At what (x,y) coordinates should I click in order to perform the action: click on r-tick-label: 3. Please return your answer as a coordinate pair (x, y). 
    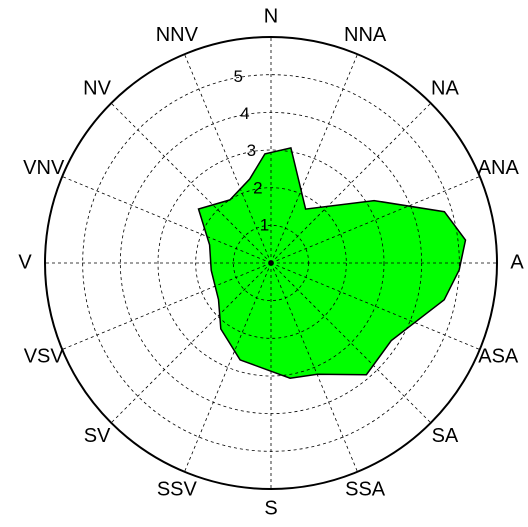
    Looking at the image, I should click on (251, 150).